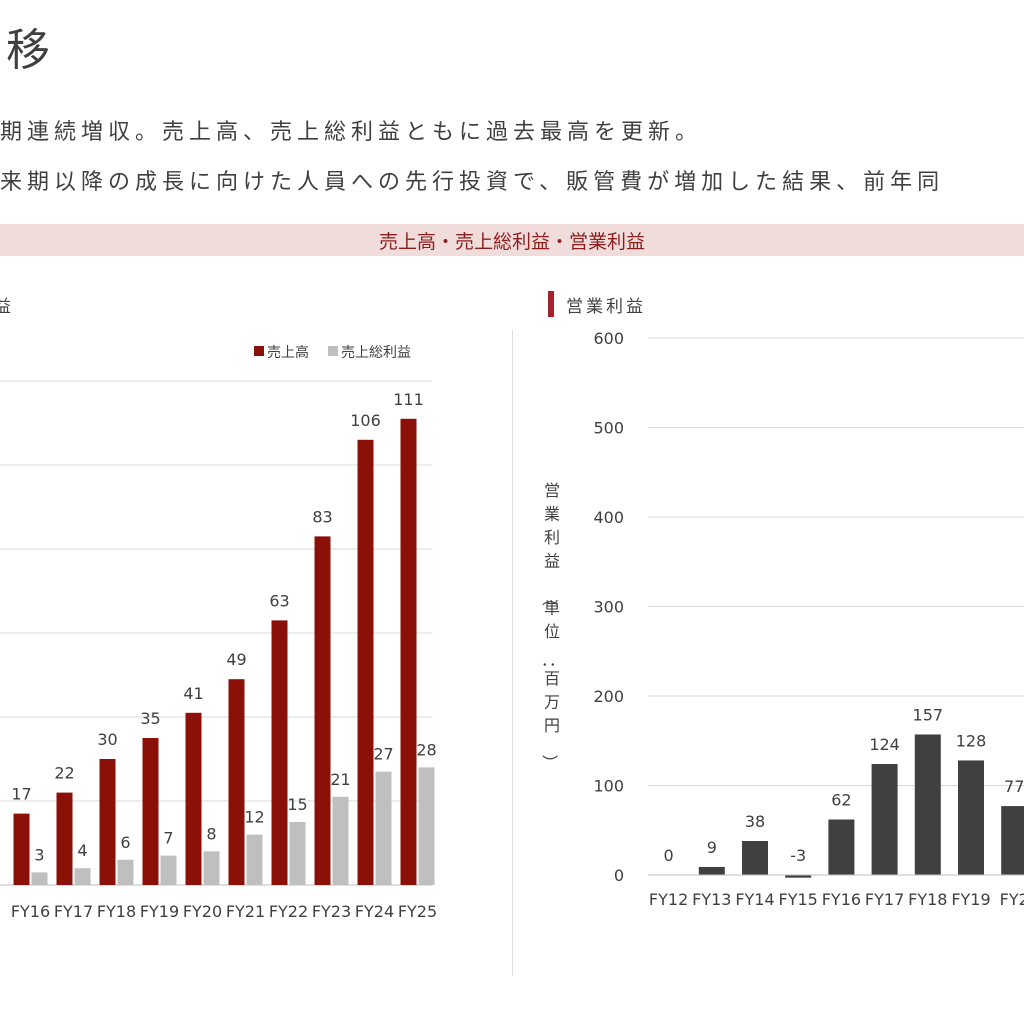  I want to click on right-y-tick-label: 100, so click(608, 786).